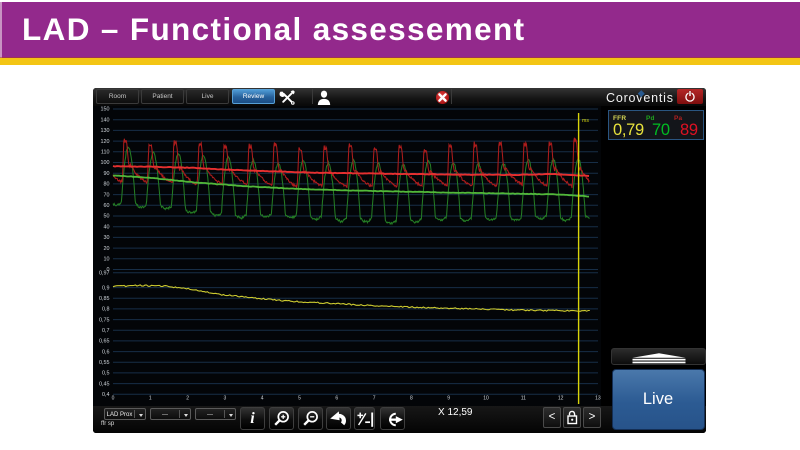 The width and height of the screenshot is (800, 450). I want to click on svg-text: 70, so click(107, 195).